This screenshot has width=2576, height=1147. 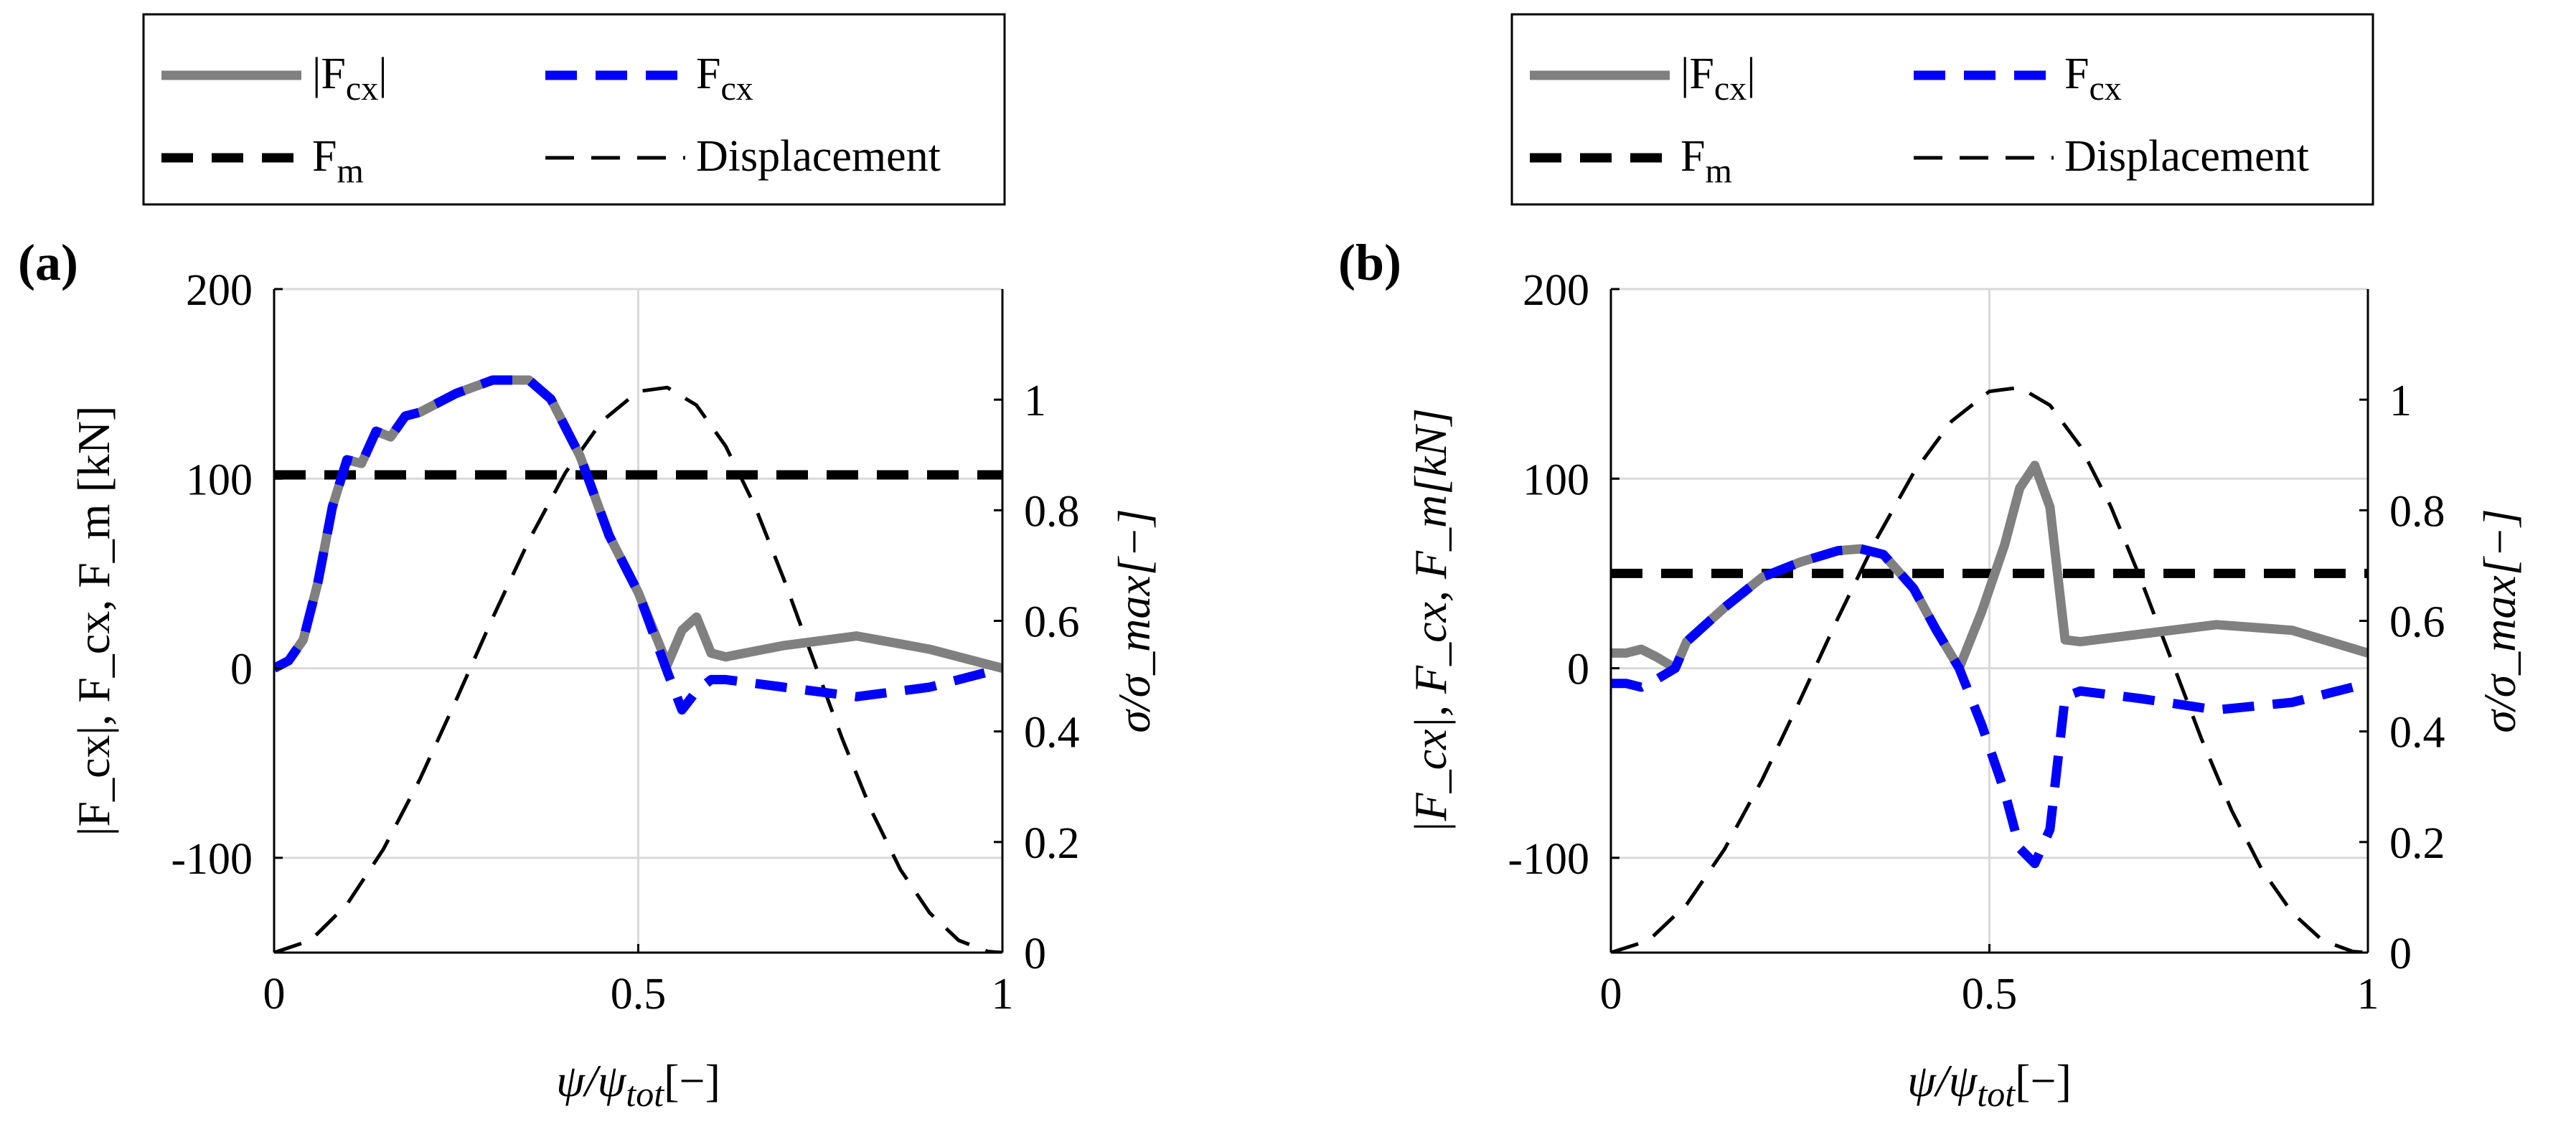 What do you see at coordinates (1430, 621) in the screenshot?
I see `y-axis-label-left: |F_cx|, F_cx, F_m[kN]` at bounding box center [1430, 621].